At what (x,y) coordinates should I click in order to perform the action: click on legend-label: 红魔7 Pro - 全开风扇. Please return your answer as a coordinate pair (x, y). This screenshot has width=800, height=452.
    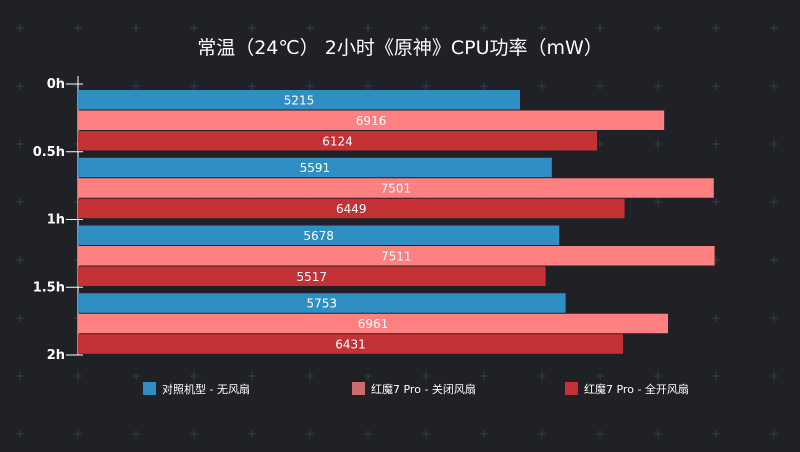
    Looking at the image, I should click on (636, 389).